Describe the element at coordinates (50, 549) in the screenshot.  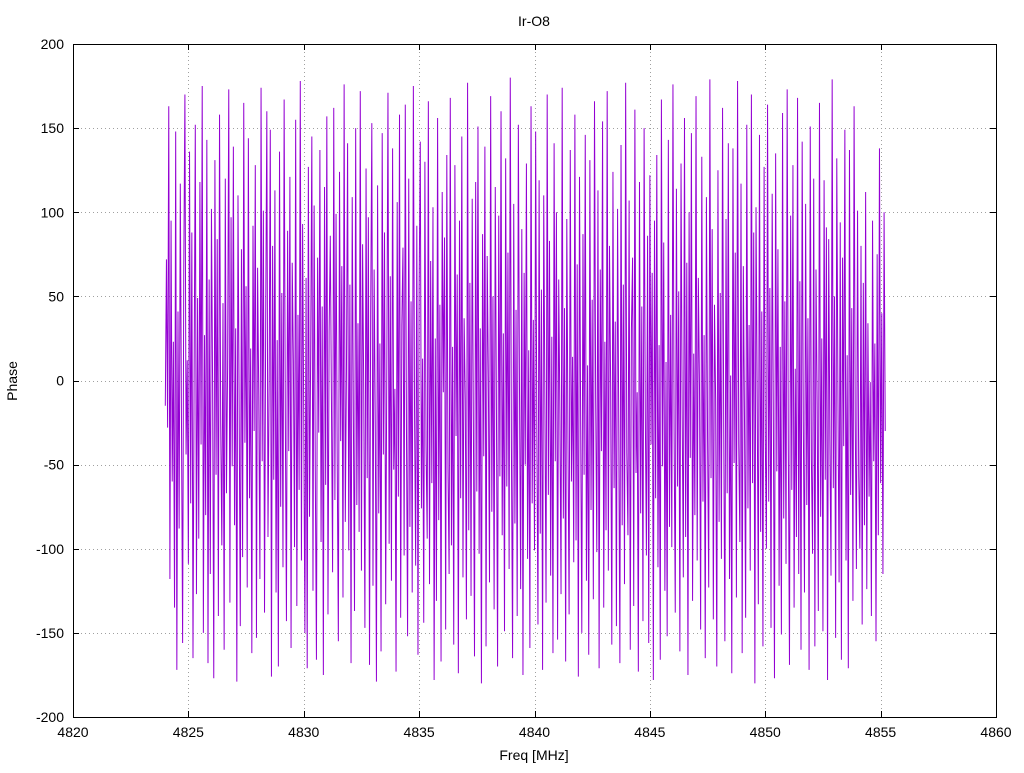
I see `y-tick-label: -100` at that location.